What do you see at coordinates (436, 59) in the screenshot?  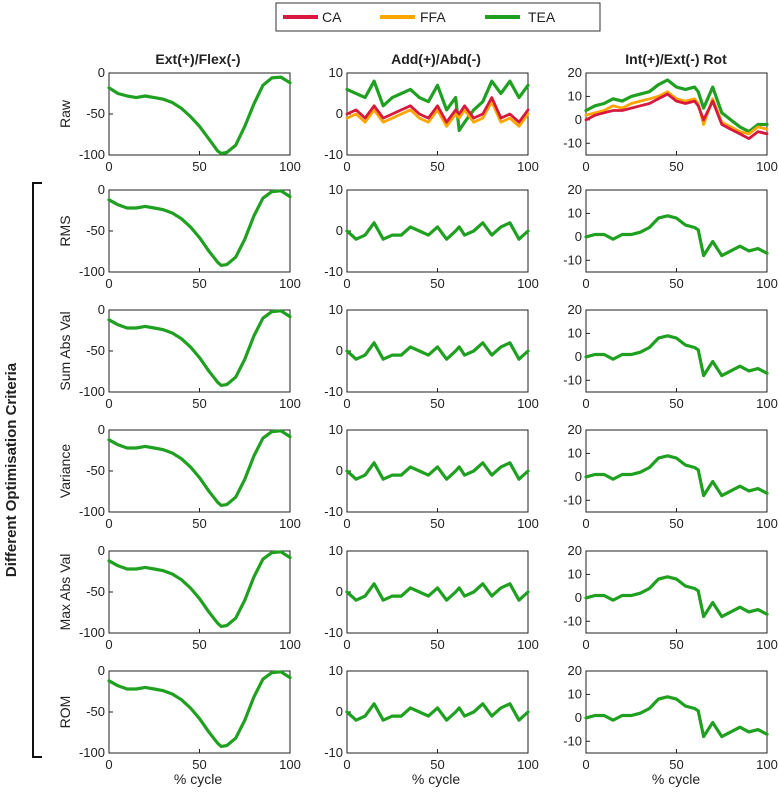 I see `column-title-abd: Add(+)/Abd(-)` at bounding box center [436, 59].